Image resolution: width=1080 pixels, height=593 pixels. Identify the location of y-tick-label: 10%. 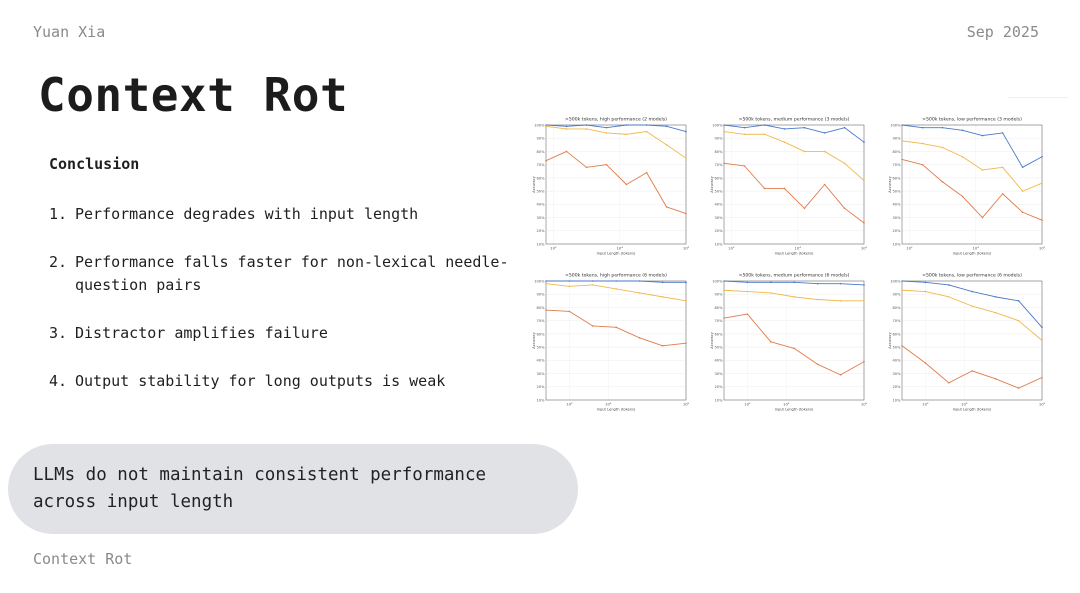
(719, 244).